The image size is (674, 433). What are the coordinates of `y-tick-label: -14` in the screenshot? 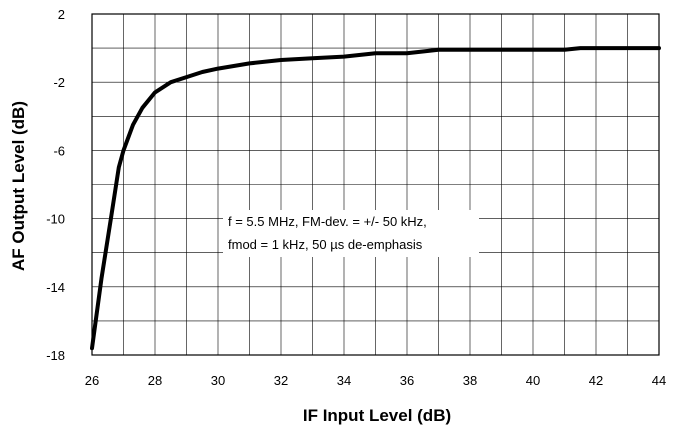 It's located at (55, 287).